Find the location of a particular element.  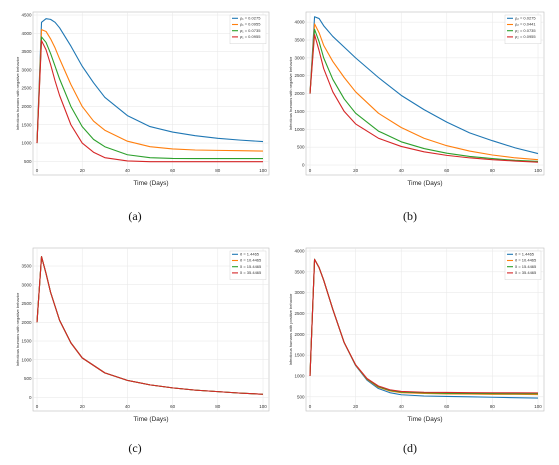

legend-label: ρ₂ = 0.0275 is located at coordinates (525, 18).